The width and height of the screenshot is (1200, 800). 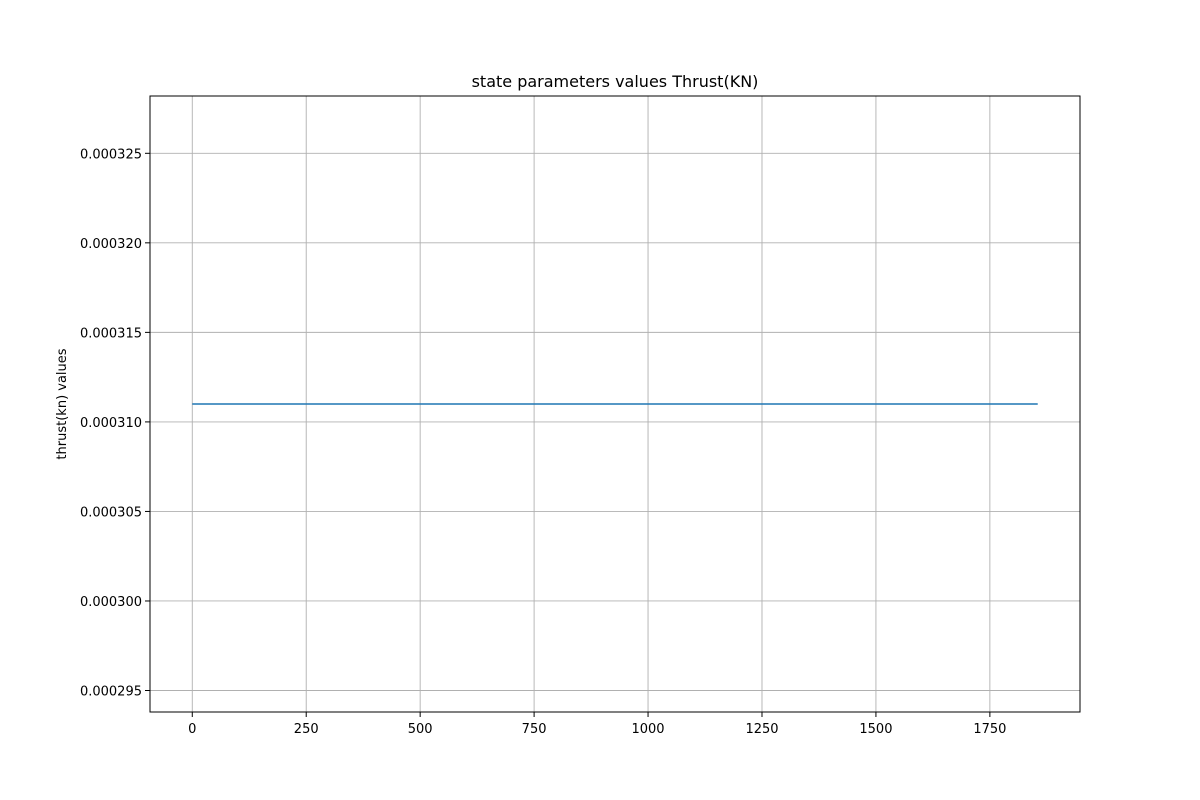 What do you see at coordinates (111, 602) in the screenshot?
I see `y-tick-label: 0.000300` at bounding box center [111, 602].